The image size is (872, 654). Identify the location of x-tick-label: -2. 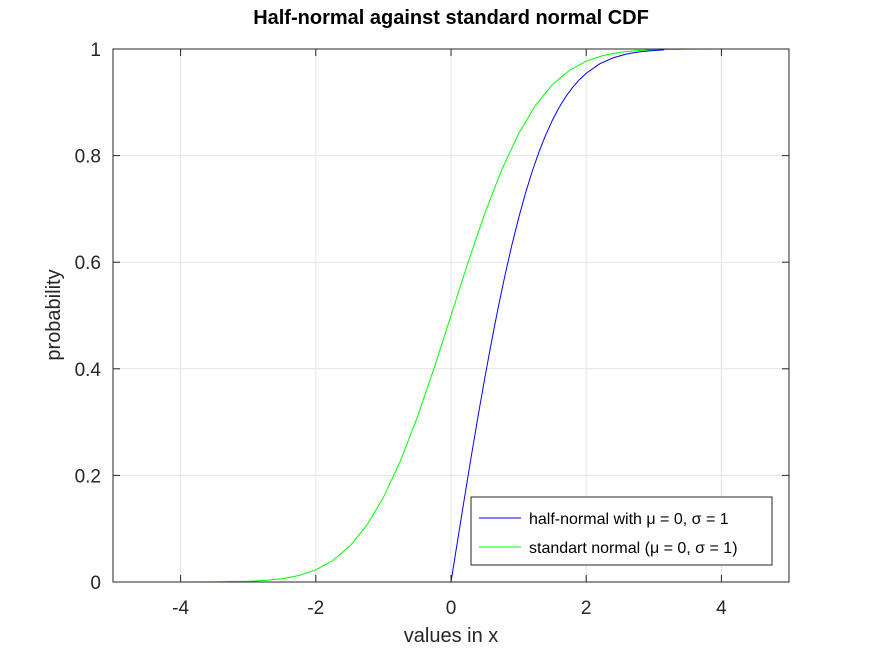
(315, 608).